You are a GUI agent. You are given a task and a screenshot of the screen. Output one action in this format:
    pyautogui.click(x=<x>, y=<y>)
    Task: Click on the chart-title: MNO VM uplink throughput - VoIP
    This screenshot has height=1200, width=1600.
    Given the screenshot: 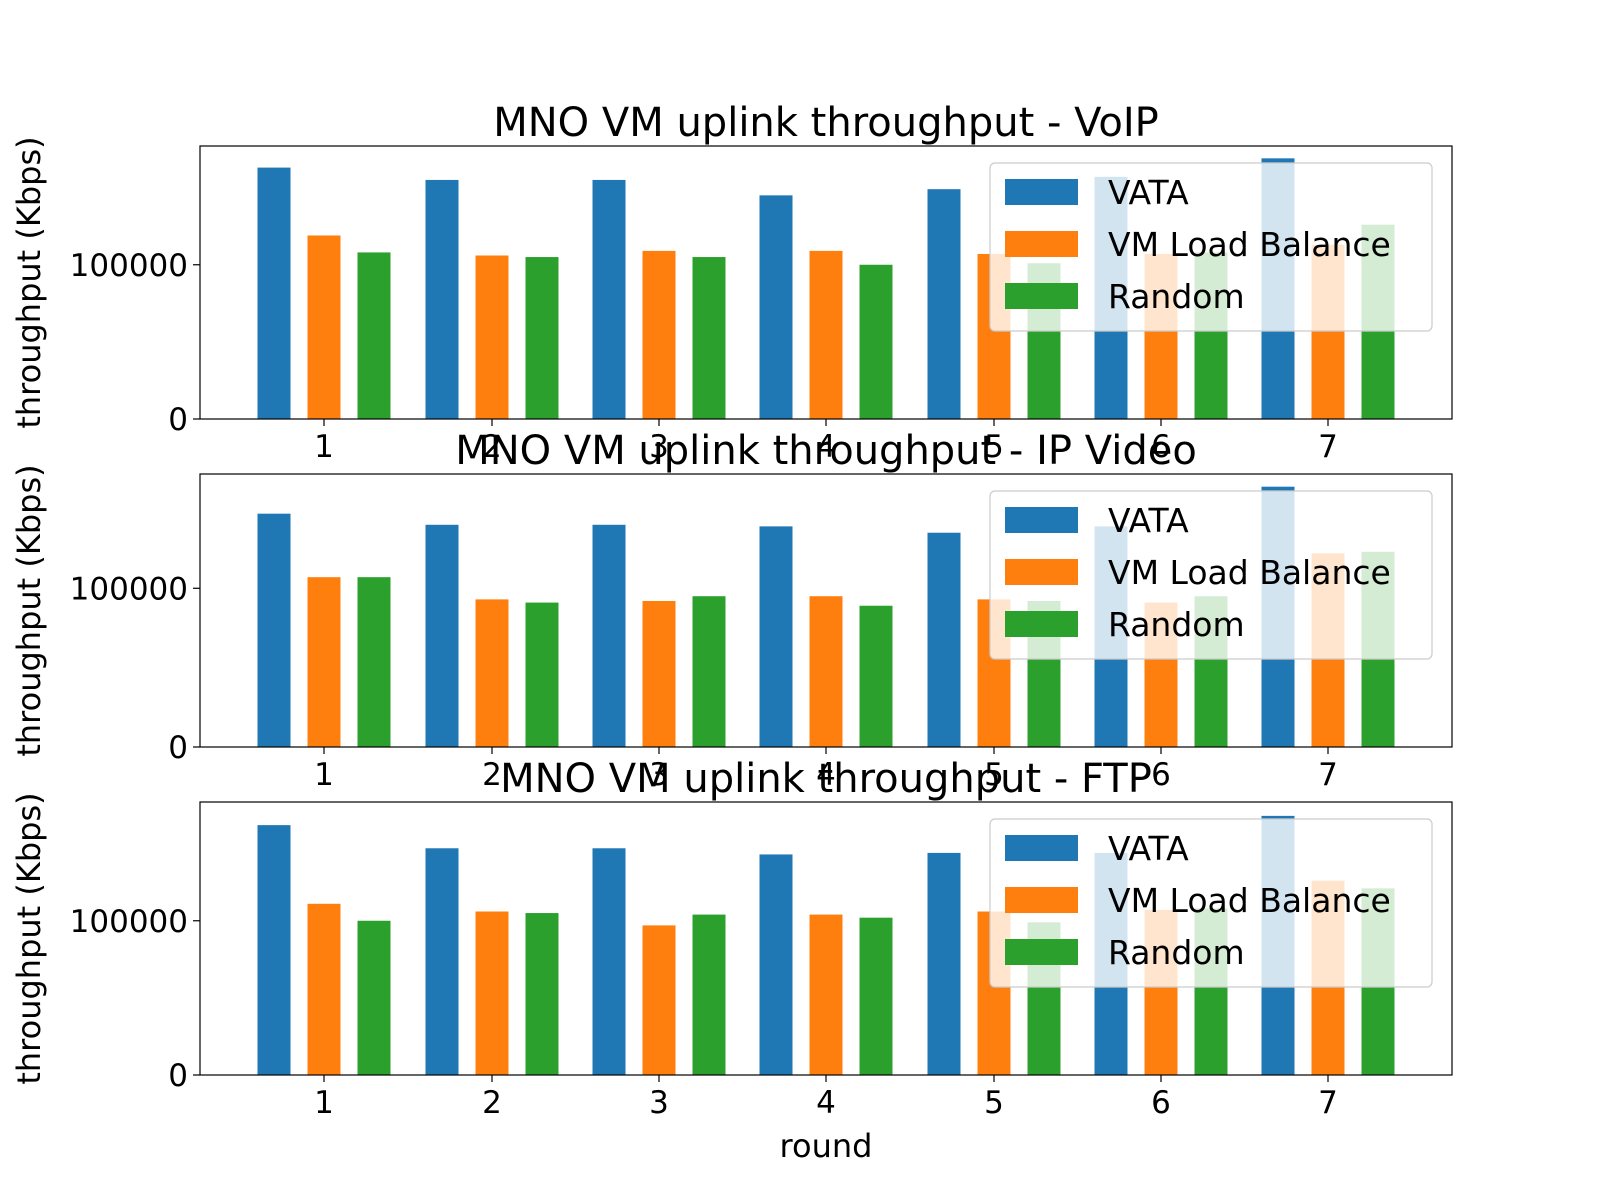 What is the action you would take?
    pyautogui.click(x=826, y=123)
    